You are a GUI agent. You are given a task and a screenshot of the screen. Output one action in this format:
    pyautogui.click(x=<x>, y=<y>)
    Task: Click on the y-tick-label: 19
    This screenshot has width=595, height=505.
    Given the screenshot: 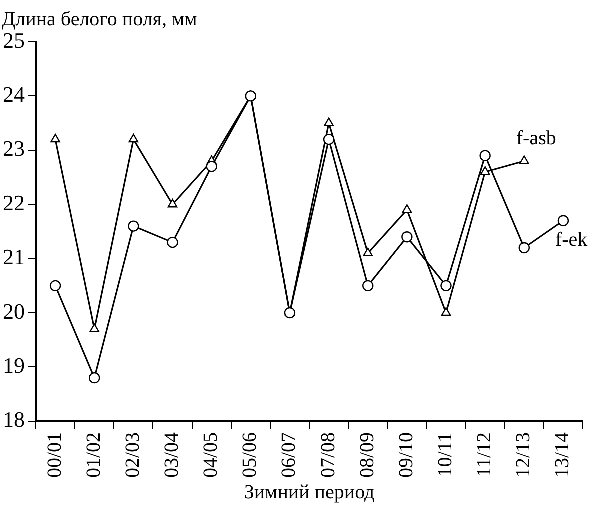 What is the action you would take?
    pyautogui.click(x=14, y=365)
    